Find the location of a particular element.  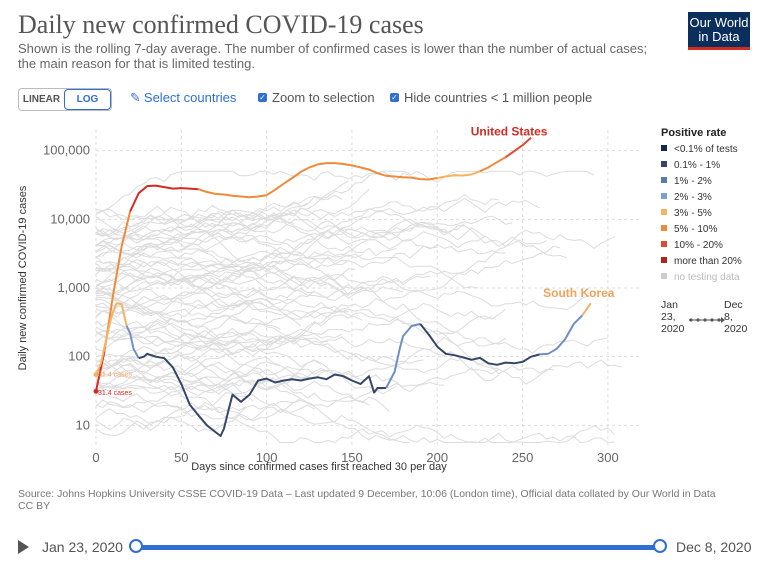

select-countries-button: ✎ Select countries is located at coordinates (183, 98).